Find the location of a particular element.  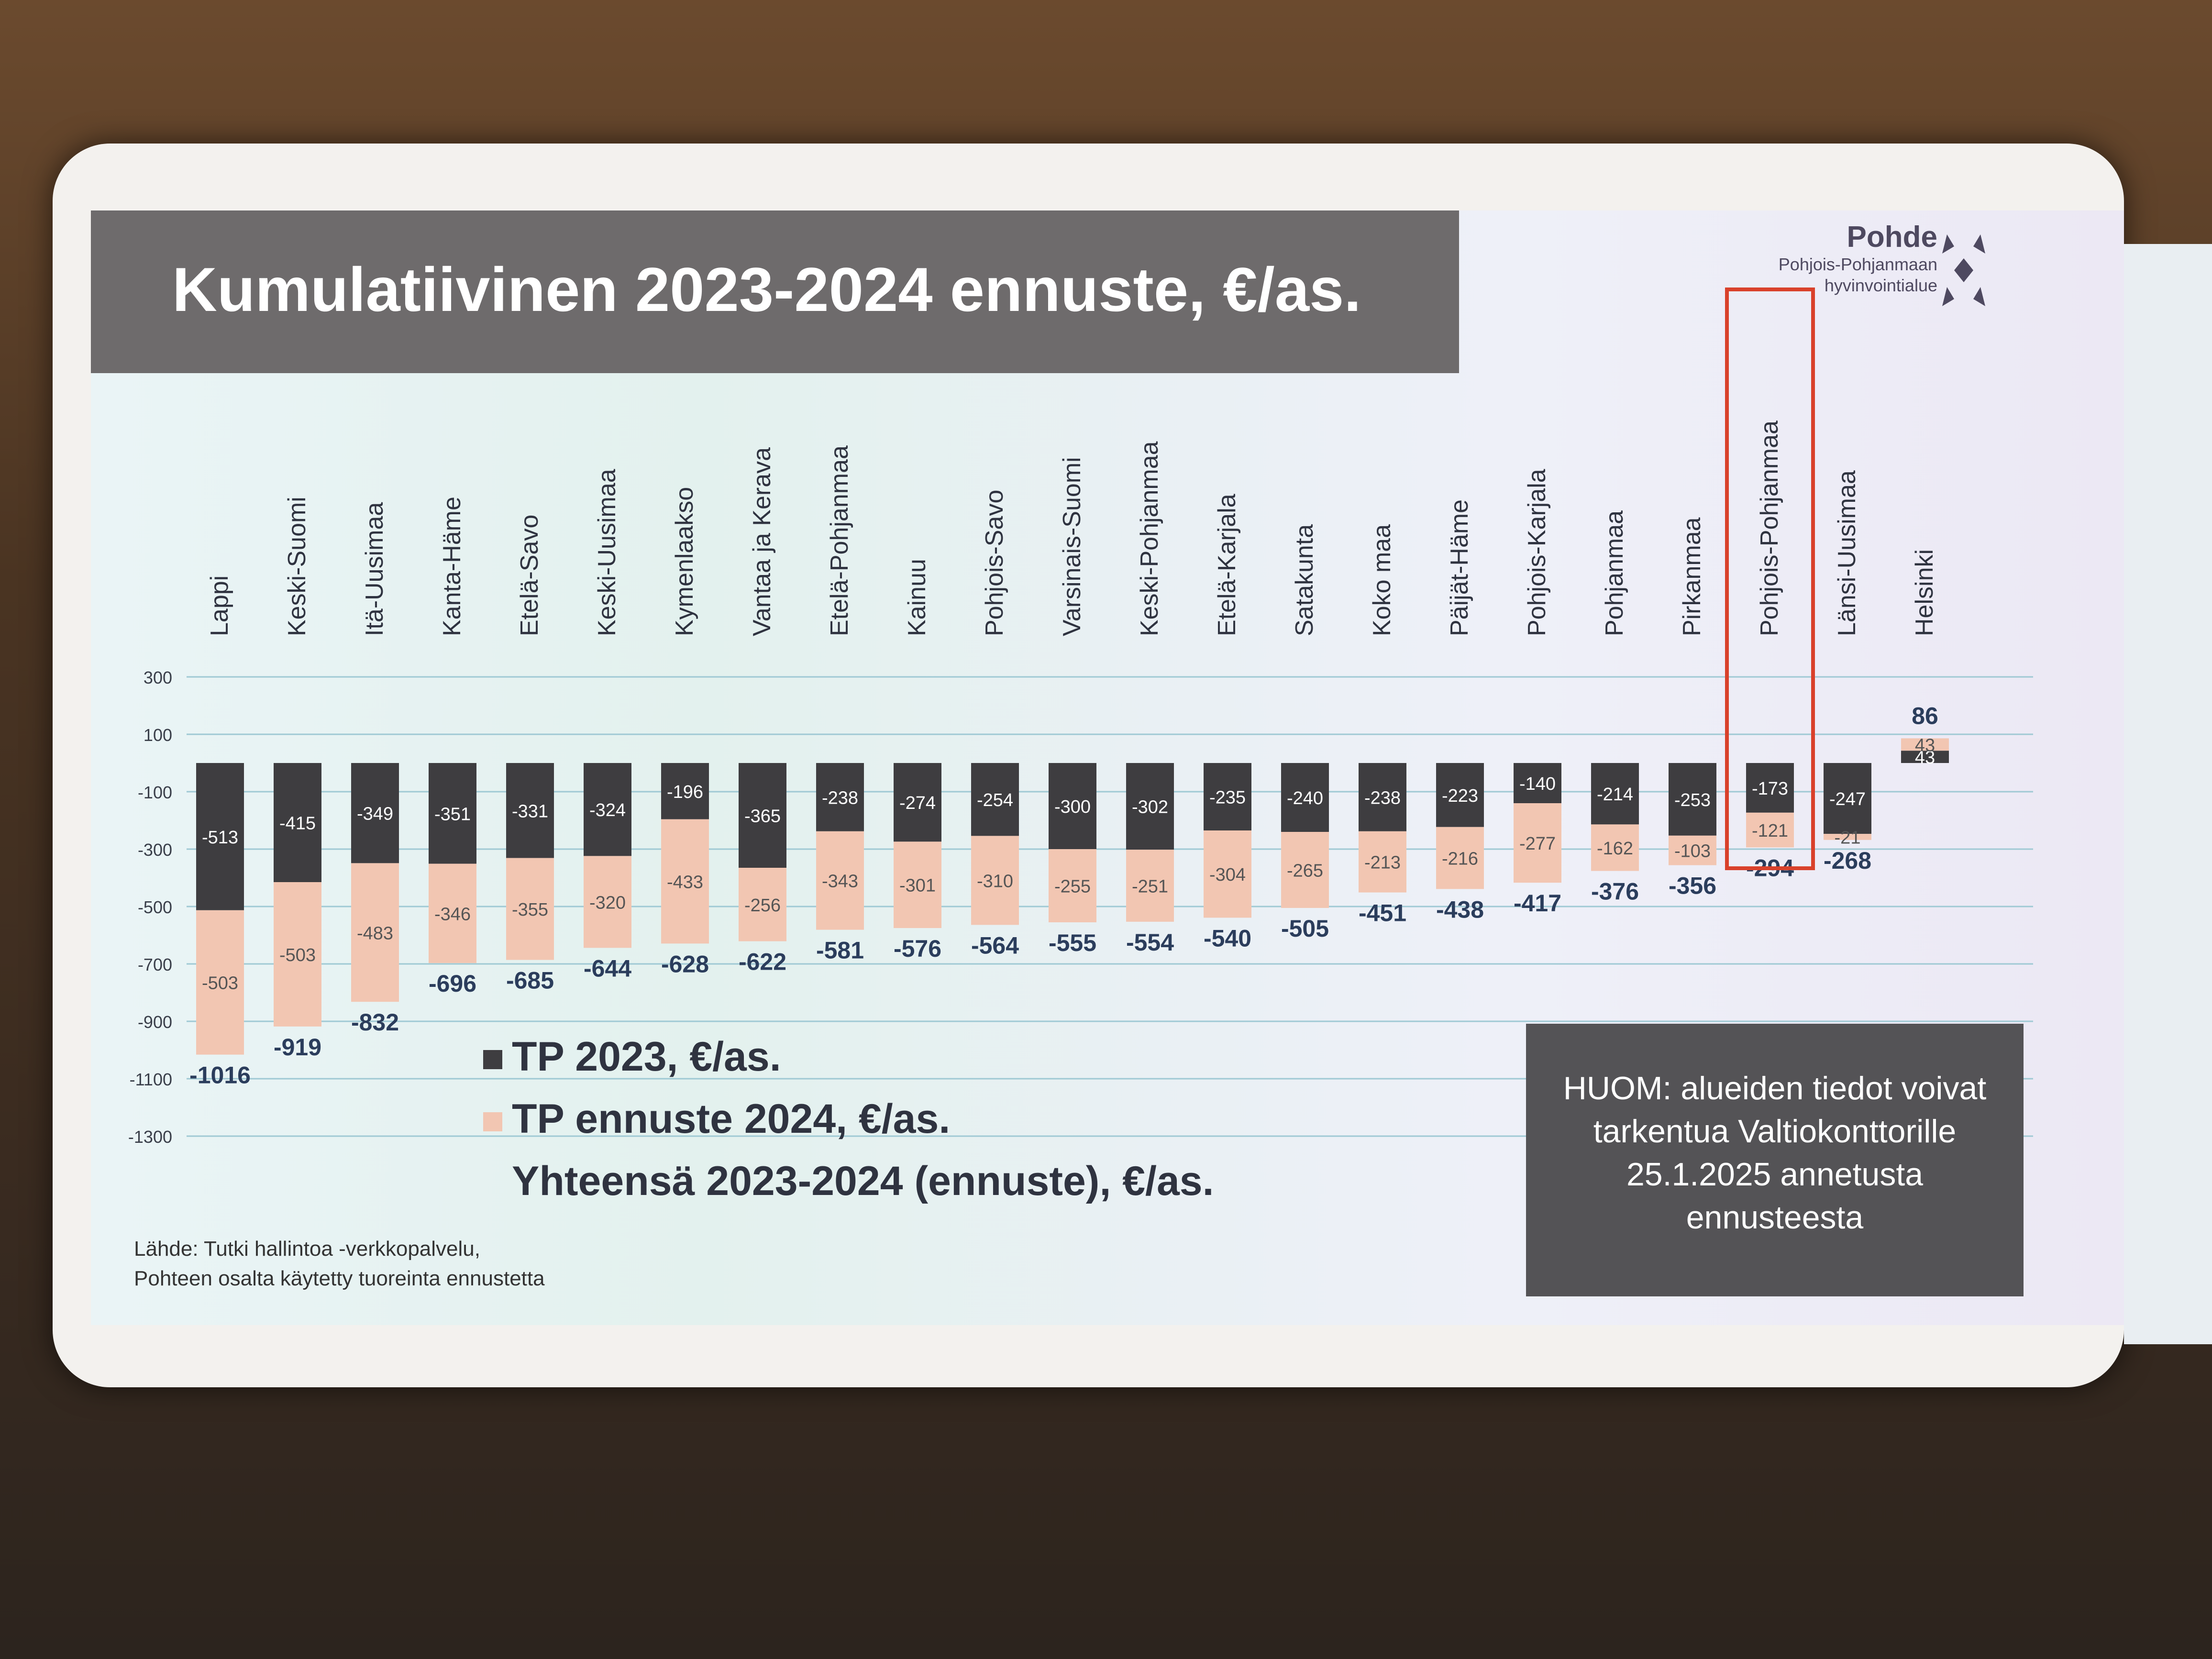

data-label-tp2023: -274 is located at coordinates (917, 803).